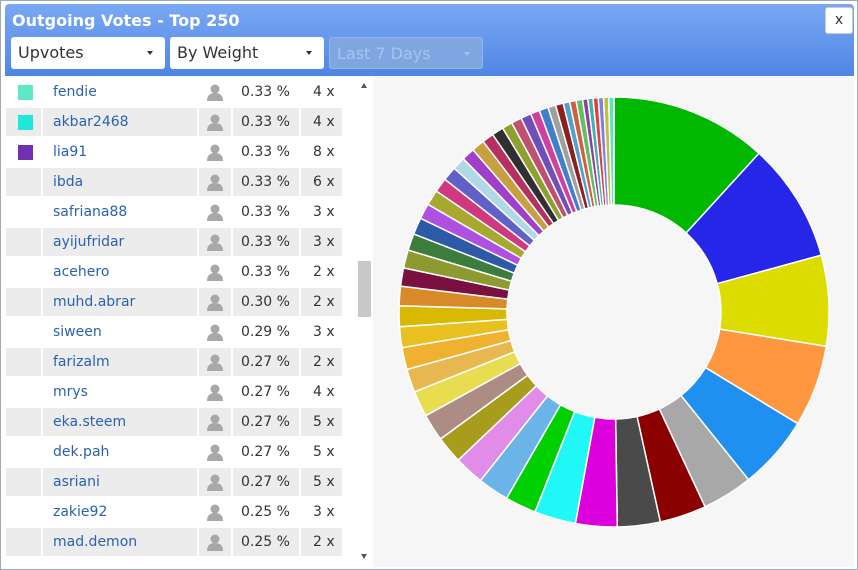  I want to click on donut-slice, so click(611, 151).